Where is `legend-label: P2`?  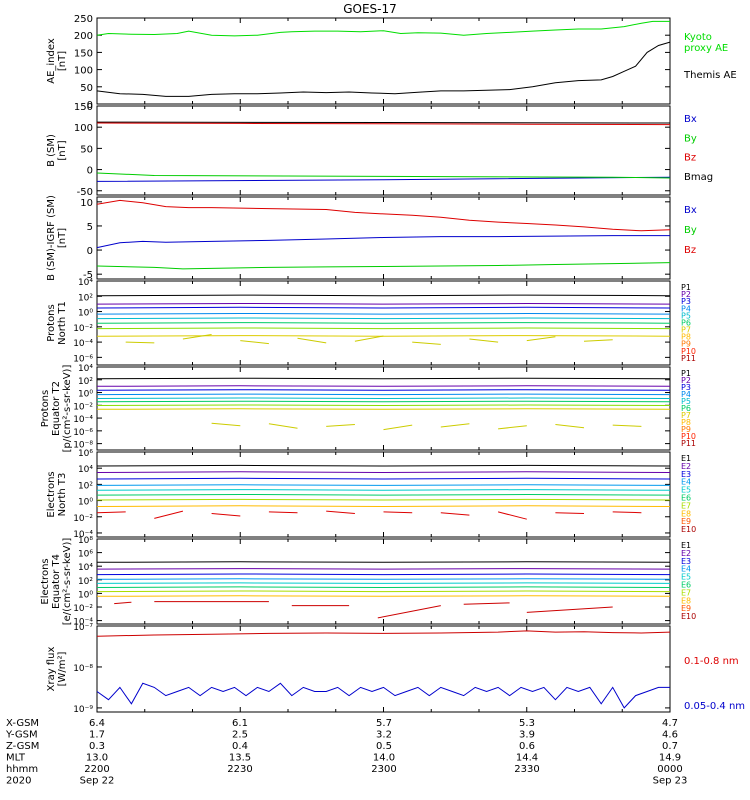 legend-label: P2 is located at coordinates (686, 294).